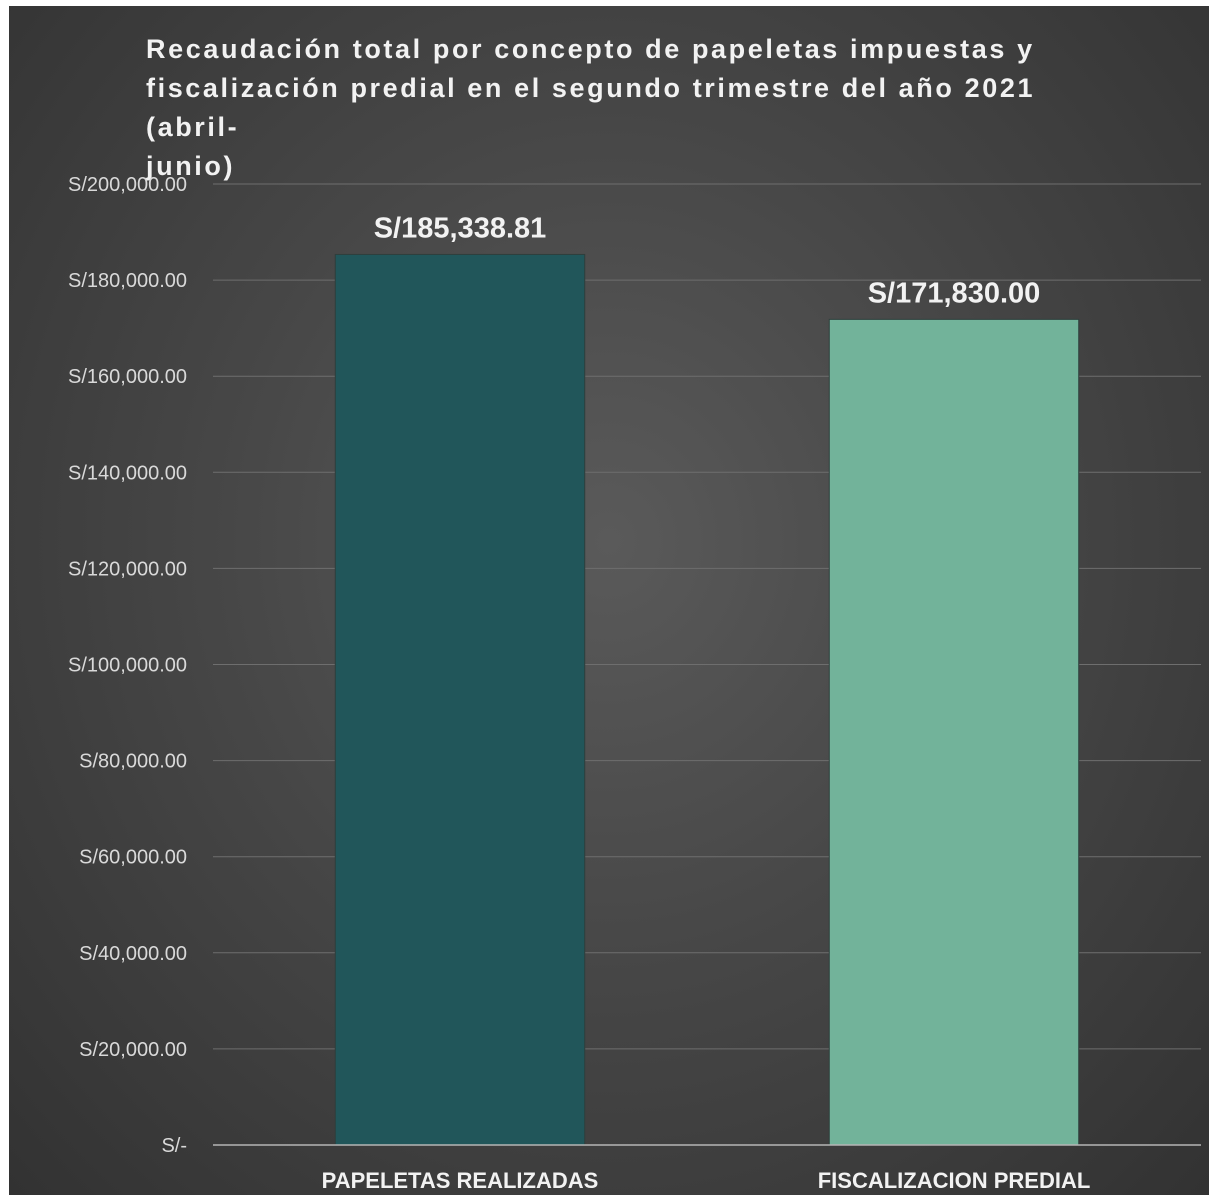 This screenshot has height=1195, width=1213. What do you see at coordinates (127, 473) in the screenshot?
I see `y-tick-label: S/140,000.00` at bounding box center [127, 473].